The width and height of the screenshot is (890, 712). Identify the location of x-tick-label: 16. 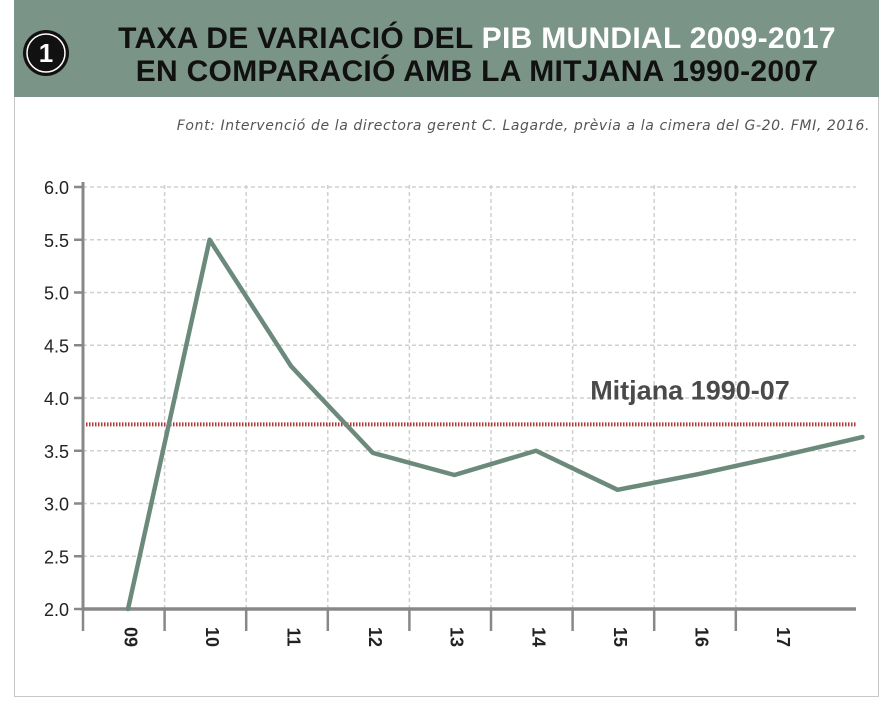
(701, 637).